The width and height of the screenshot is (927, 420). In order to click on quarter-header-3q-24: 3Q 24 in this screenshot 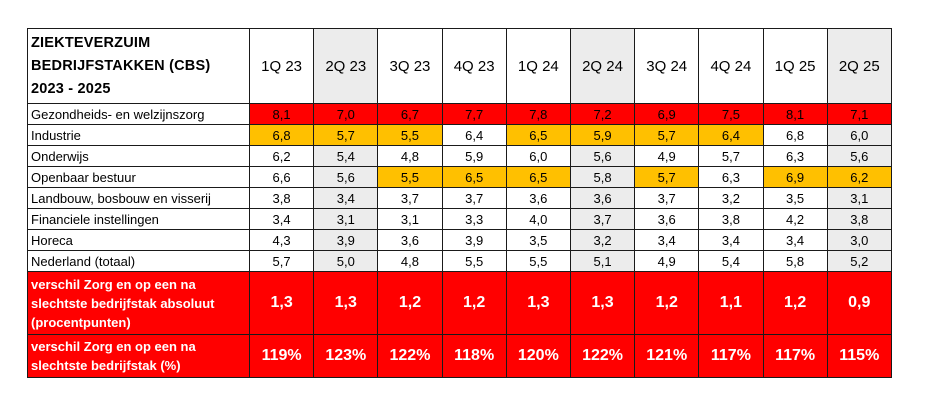, I will do `click(667, 66)`.